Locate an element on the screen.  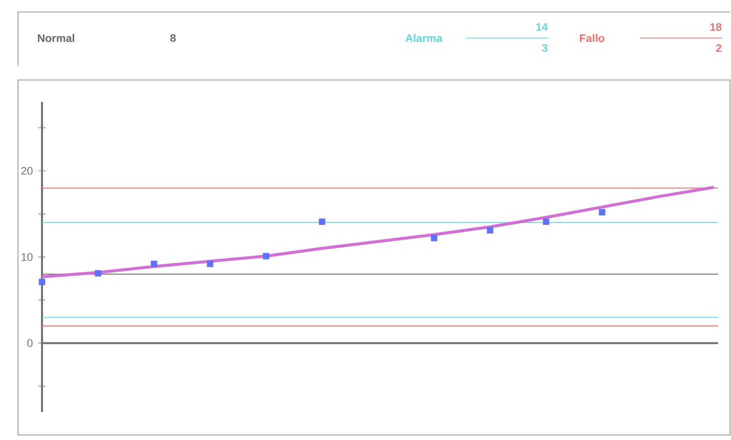
text: 18 is located at coordinates (716, 27).